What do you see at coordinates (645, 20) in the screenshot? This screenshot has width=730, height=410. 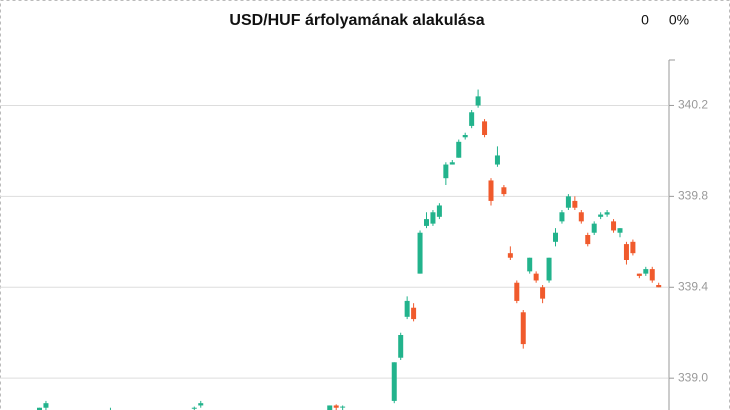 I see `price-label: 0` at bounding box center [645, 20].